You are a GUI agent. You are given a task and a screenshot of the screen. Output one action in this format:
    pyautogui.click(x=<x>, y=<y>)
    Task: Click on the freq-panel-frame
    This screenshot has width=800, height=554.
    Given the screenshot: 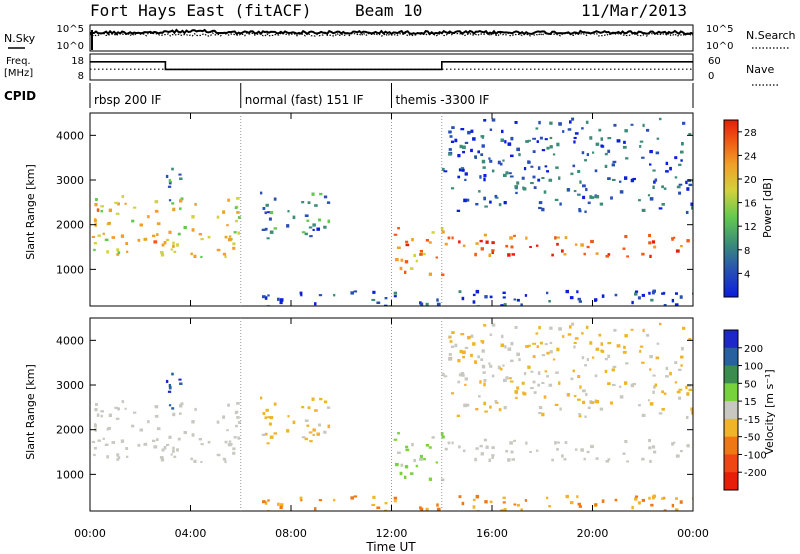 What is the action you would take?
    pyautogui.click(x=391, y=67)
    